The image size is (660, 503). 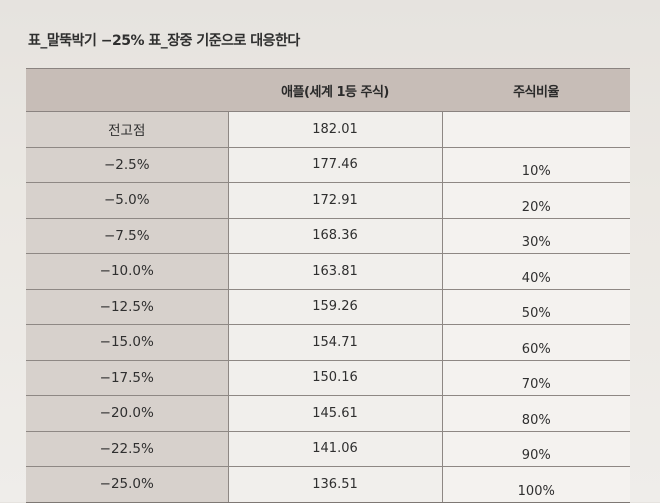 I want to click on ratio-cell: 10%, so click(x=536, y=165).